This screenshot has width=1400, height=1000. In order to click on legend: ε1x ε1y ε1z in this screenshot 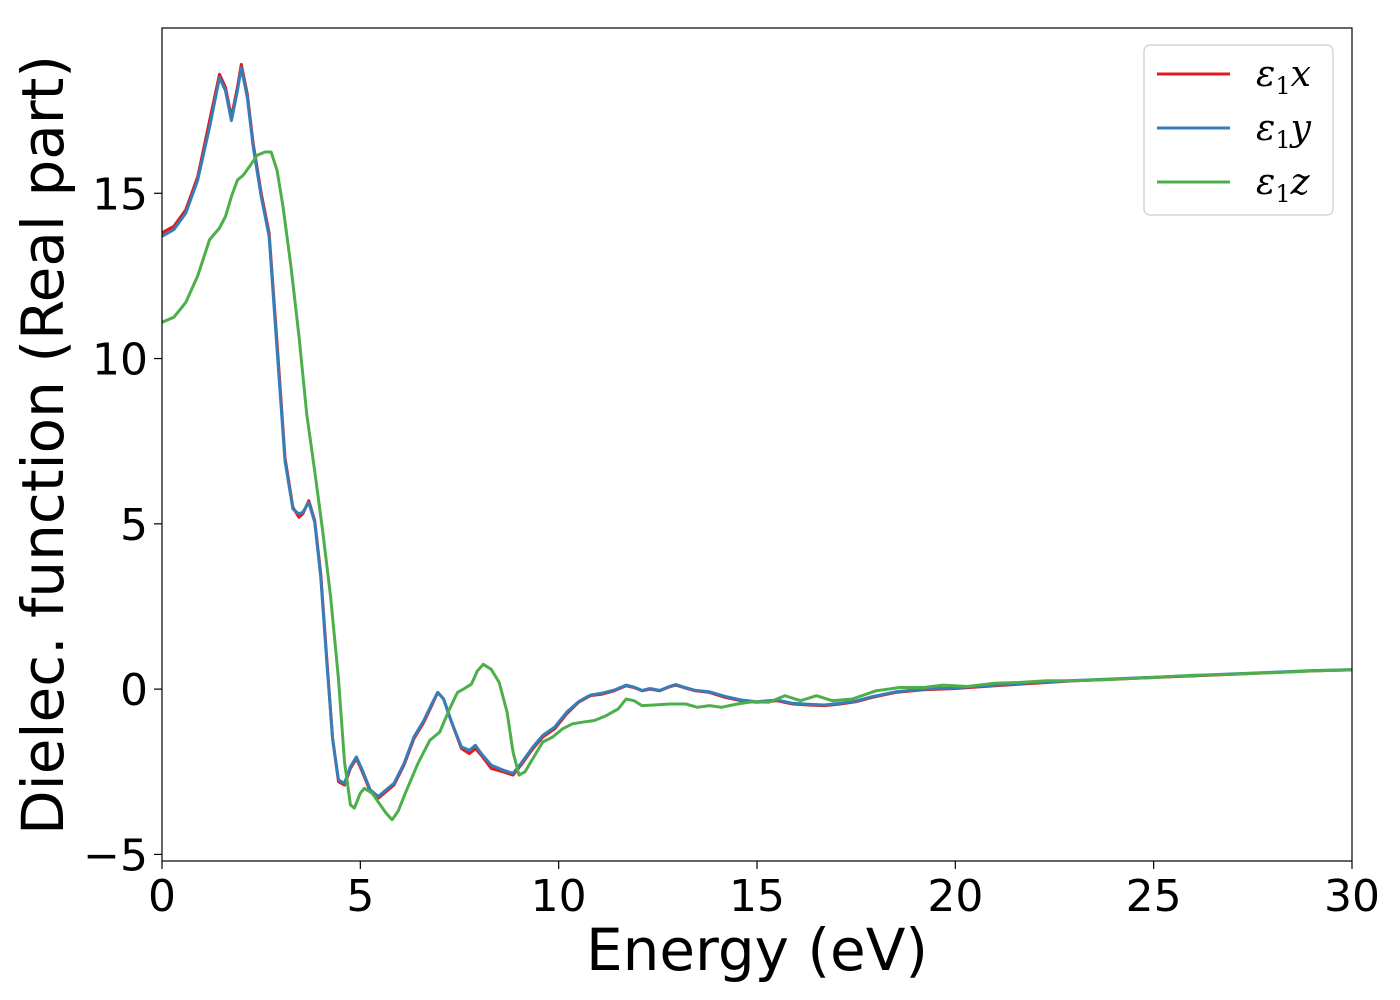, I will do `click(1238, 130)`.